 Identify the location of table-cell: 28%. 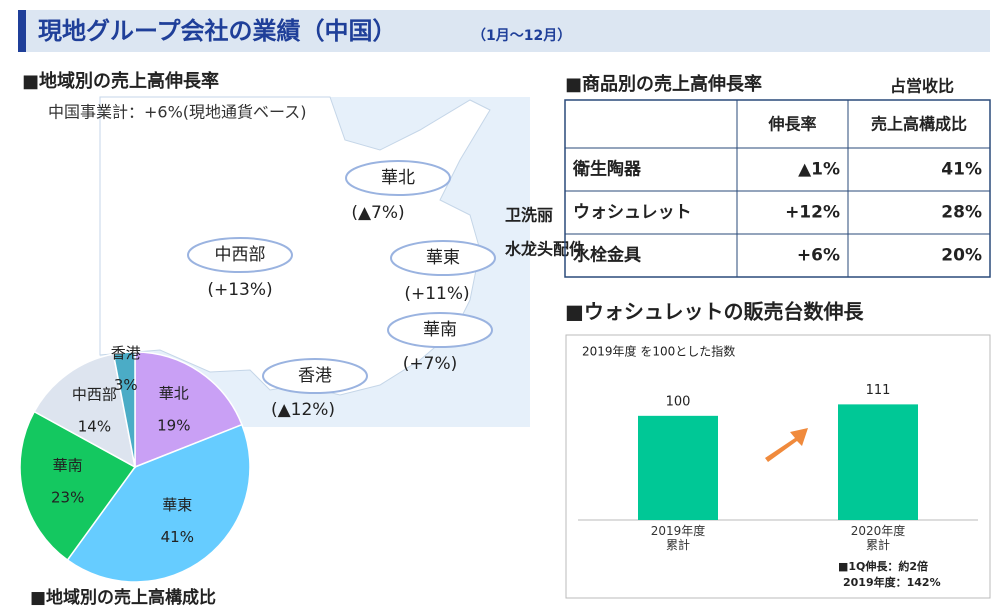
(961, 213).